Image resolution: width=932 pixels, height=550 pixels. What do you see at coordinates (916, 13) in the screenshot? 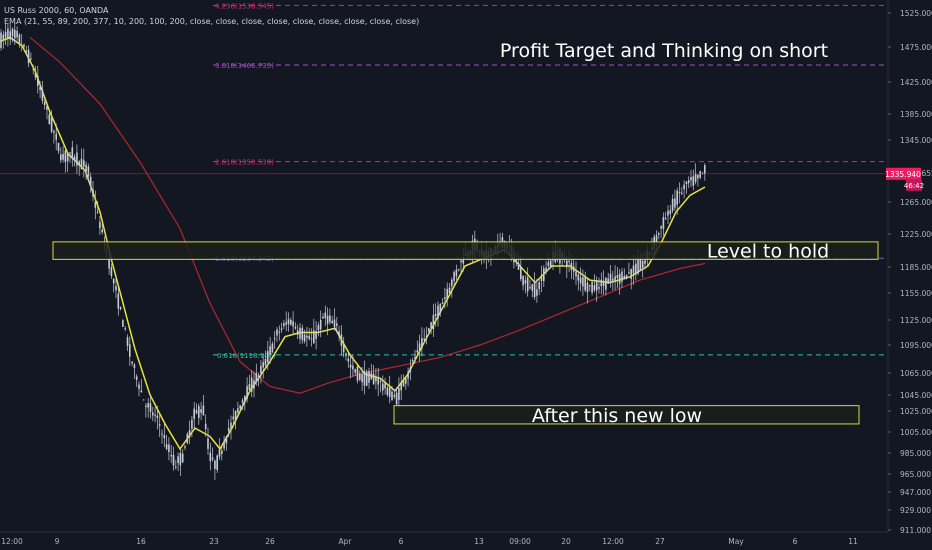
I see `y-tick-label: 1525.000` at bounding box center [916, 13].